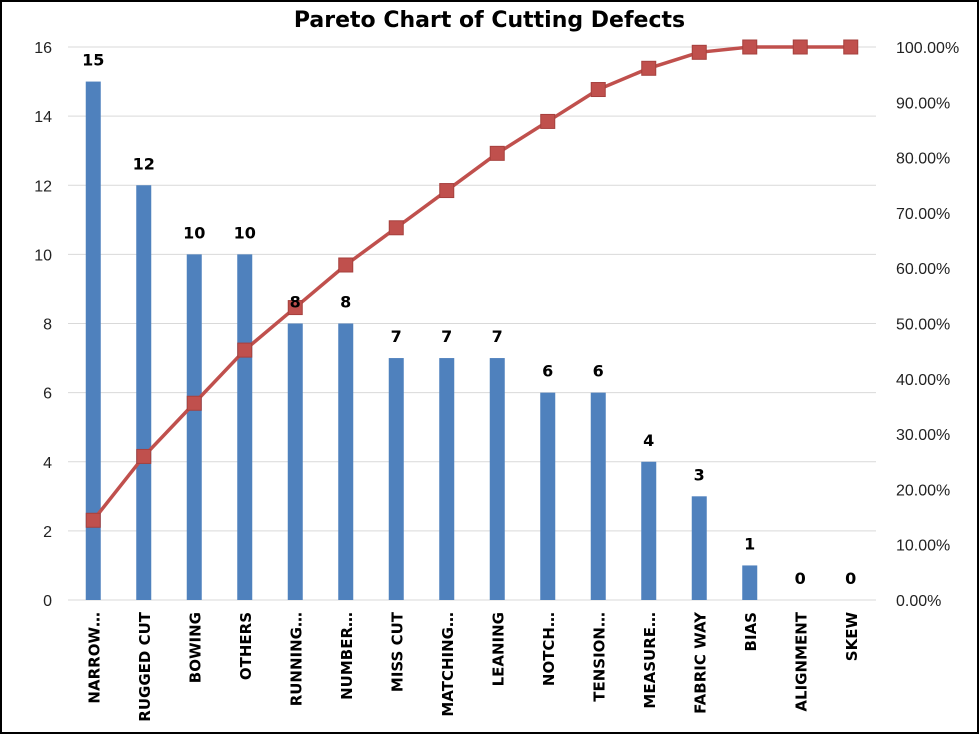 The width and height of the screenshot is (979, 734). I want to click on x-tick-label: RUGGED CUT, so click(145, 666).